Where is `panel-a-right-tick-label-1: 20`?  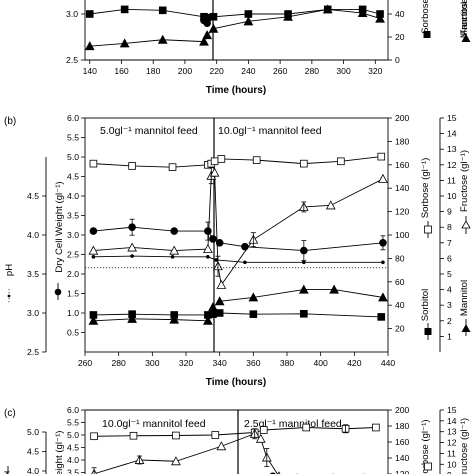
panel-a-right-tick-label-1: 20 is located at coordinates (400, 37).